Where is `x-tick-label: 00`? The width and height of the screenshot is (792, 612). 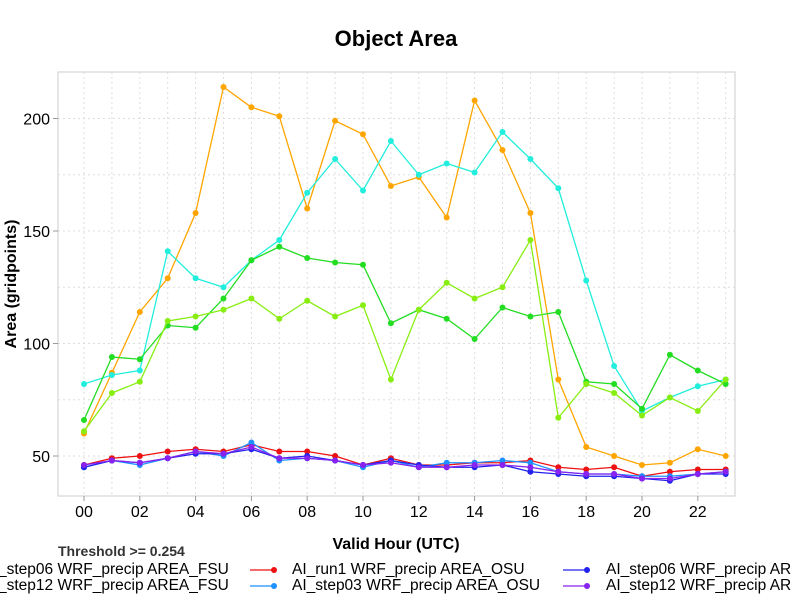 x-tick-label: 00 is located at coordinates (84, 512).